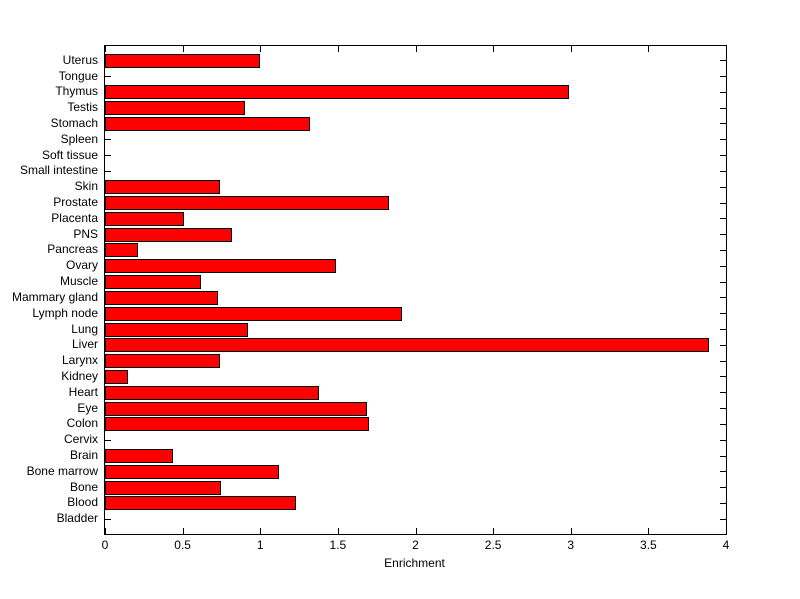  I want to click on bar-prostate, so click(247, 203).